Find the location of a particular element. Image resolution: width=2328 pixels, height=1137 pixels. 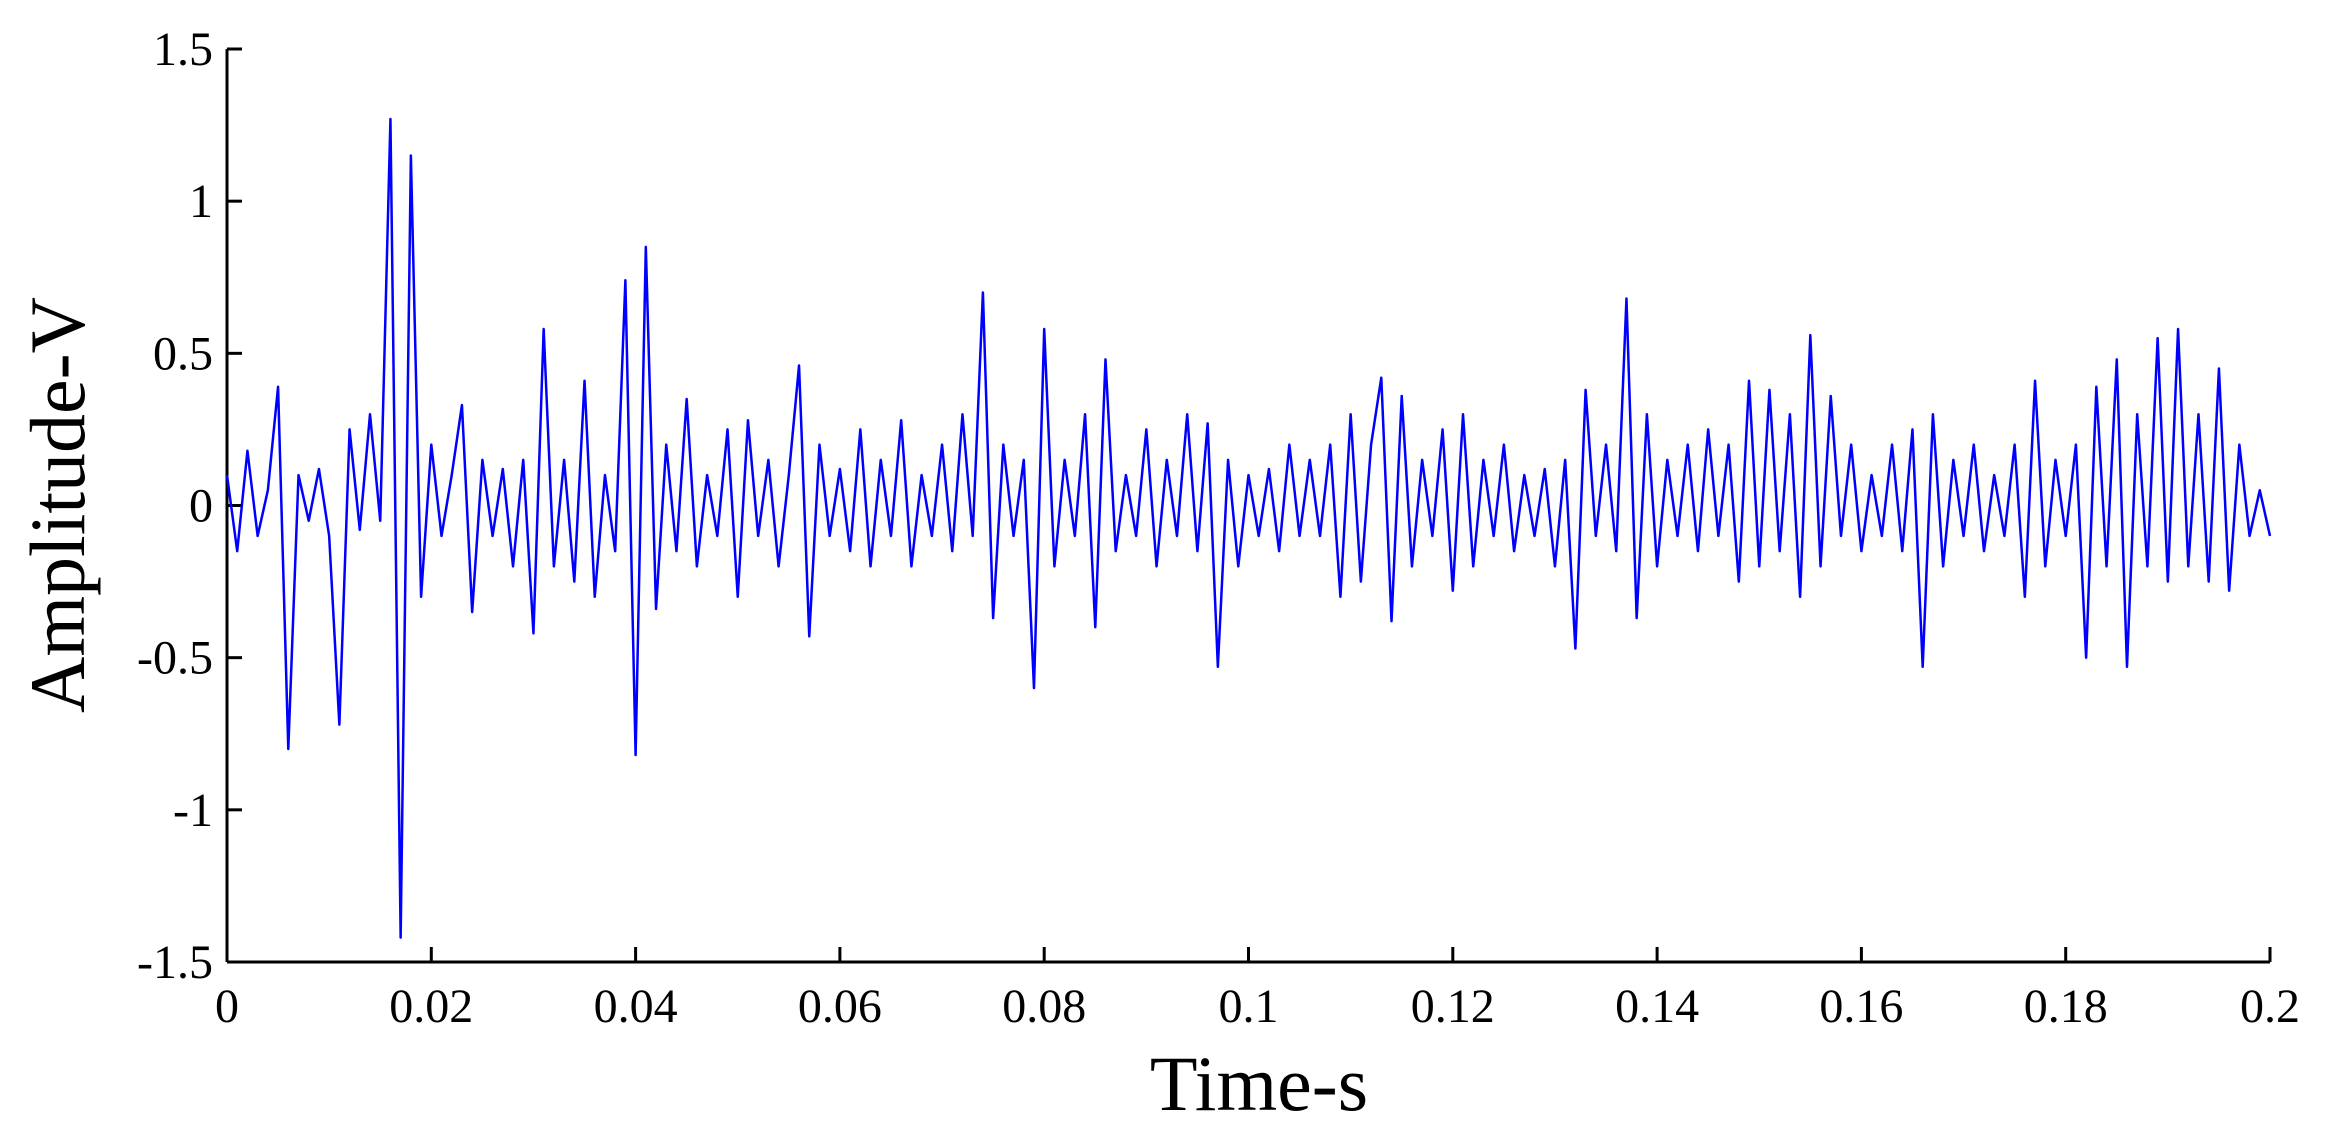

y-tick-label: -1 is located at coordinates (193, 810).